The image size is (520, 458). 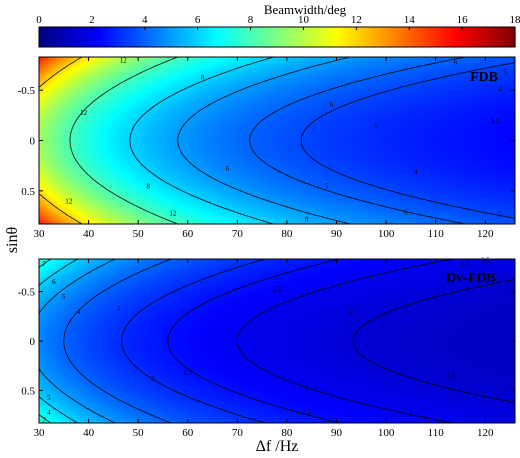 What do you see at coordinates (436, 234) in the screenshot?
I see `x-tick-label: 110` at bounding box center [436, 234].